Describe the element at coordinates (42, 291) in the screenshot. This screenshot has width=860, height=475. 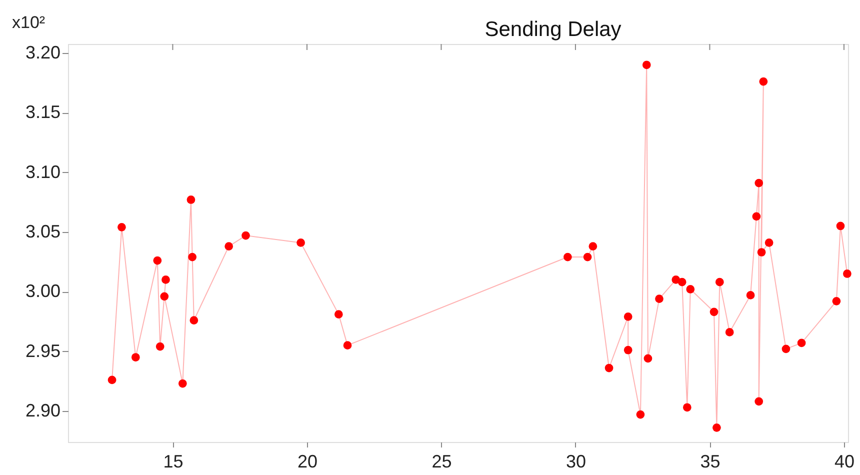
I see `y-tick-label: 3.00` at that location.